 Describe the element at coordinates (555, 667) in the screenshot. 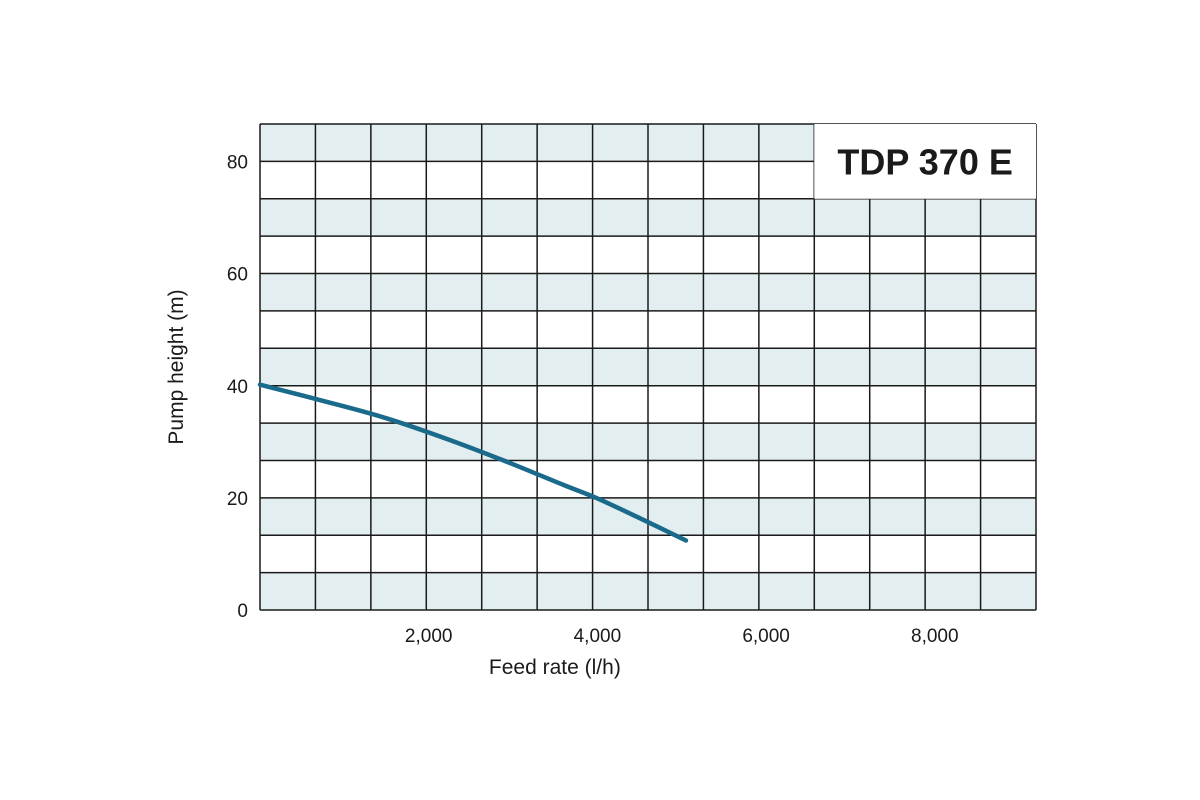

I see `x-axis-label: Feed rate (l/h)` at that location.